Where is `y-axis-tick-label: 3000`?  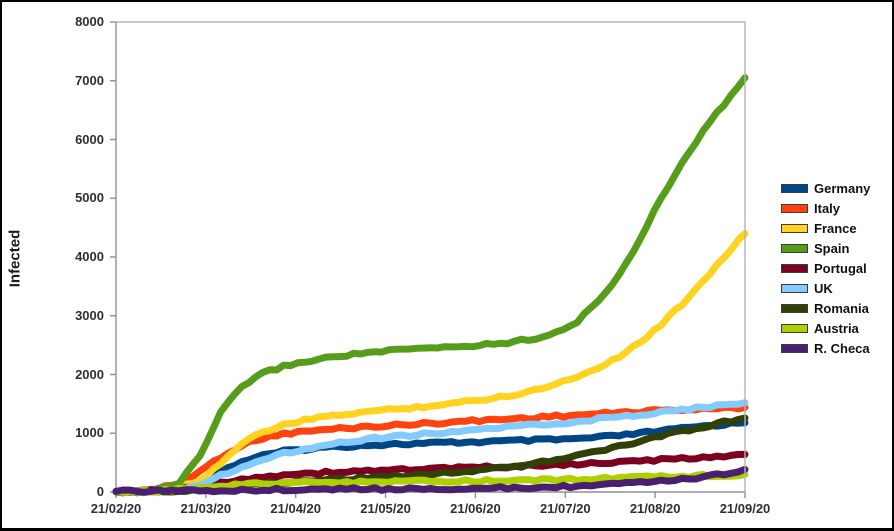
y-axis-tick-label: 3000 is located at coordinates (89, 315).